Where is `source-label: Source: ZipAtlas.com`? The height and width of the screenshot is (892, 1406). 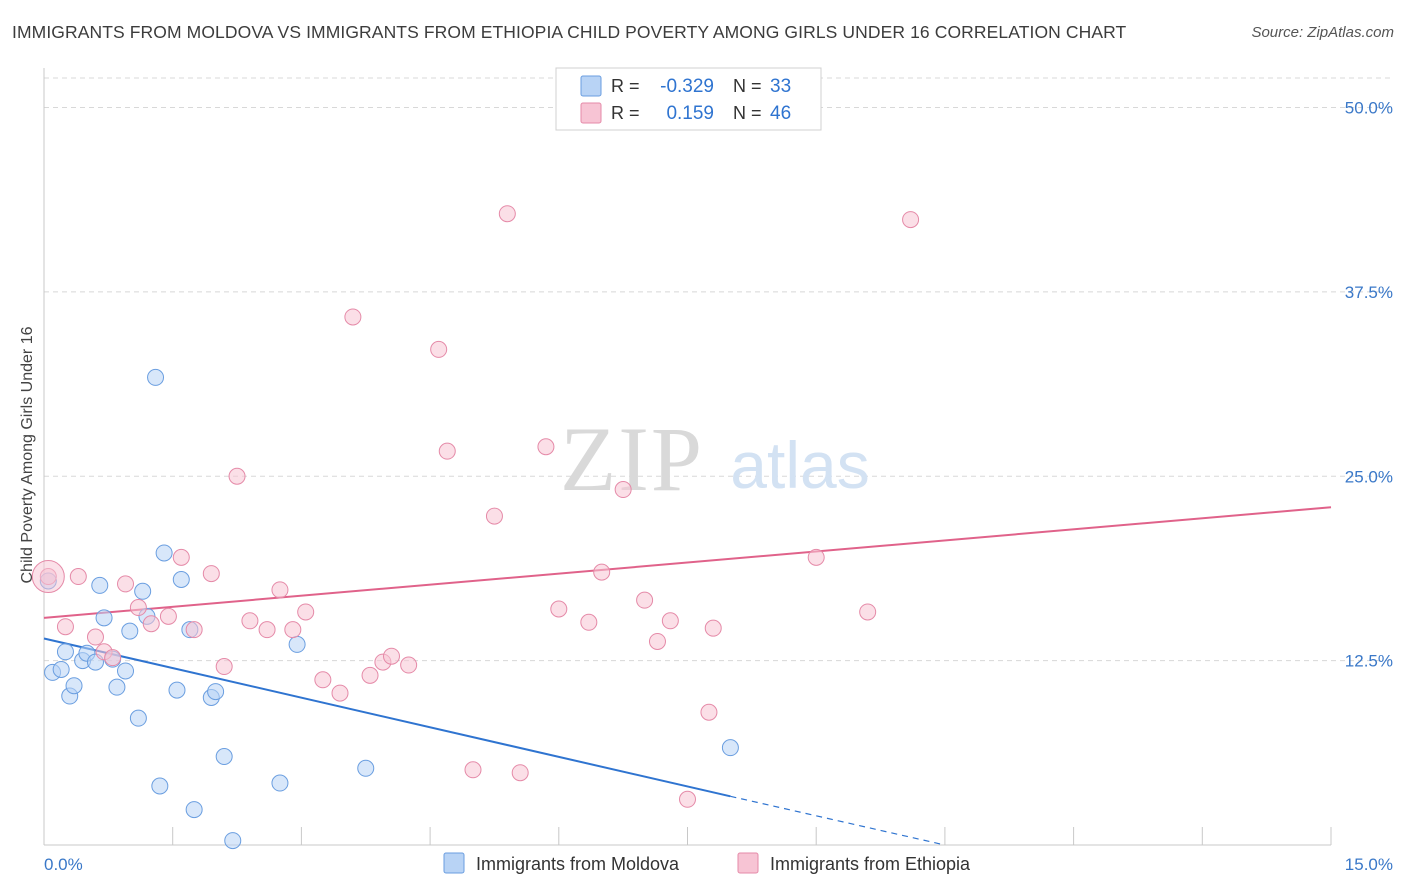
source-label: Source: ZipAtlas.com is located at coordinates (1322, 32).